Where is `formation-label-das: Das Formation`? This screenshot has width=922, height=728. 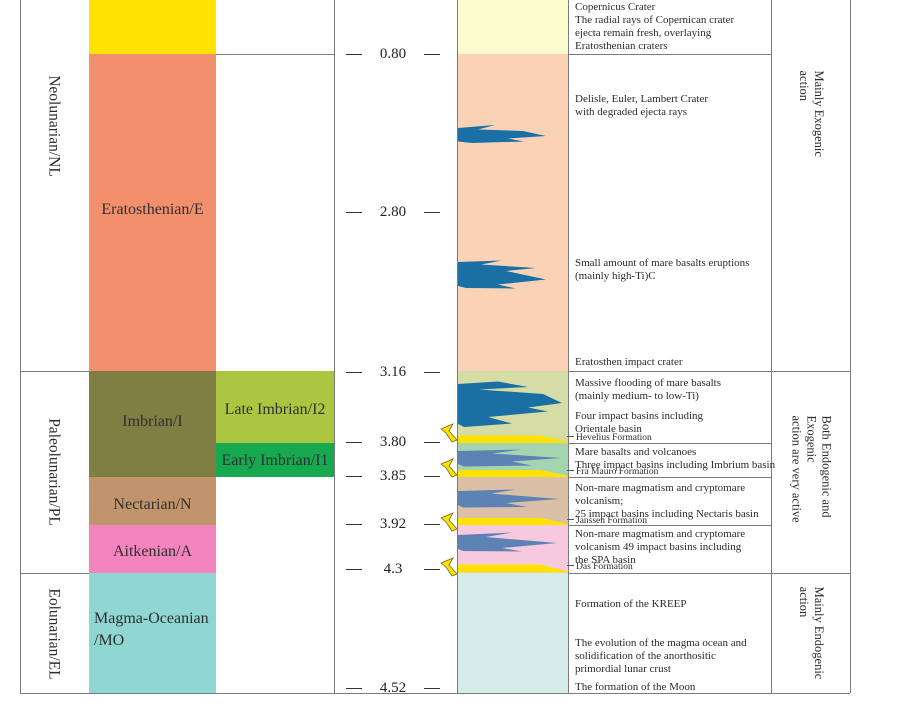 formation-label-das: Das Formation is located at coordinates (604, 567).